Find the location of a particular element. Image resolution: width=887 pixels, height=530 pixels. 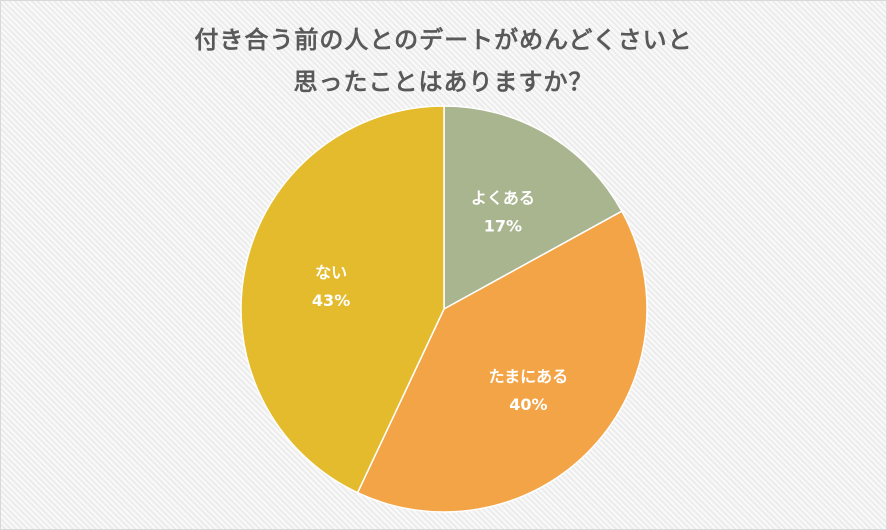

slice-category-label-3: ない is located at coordinates (331, 272).